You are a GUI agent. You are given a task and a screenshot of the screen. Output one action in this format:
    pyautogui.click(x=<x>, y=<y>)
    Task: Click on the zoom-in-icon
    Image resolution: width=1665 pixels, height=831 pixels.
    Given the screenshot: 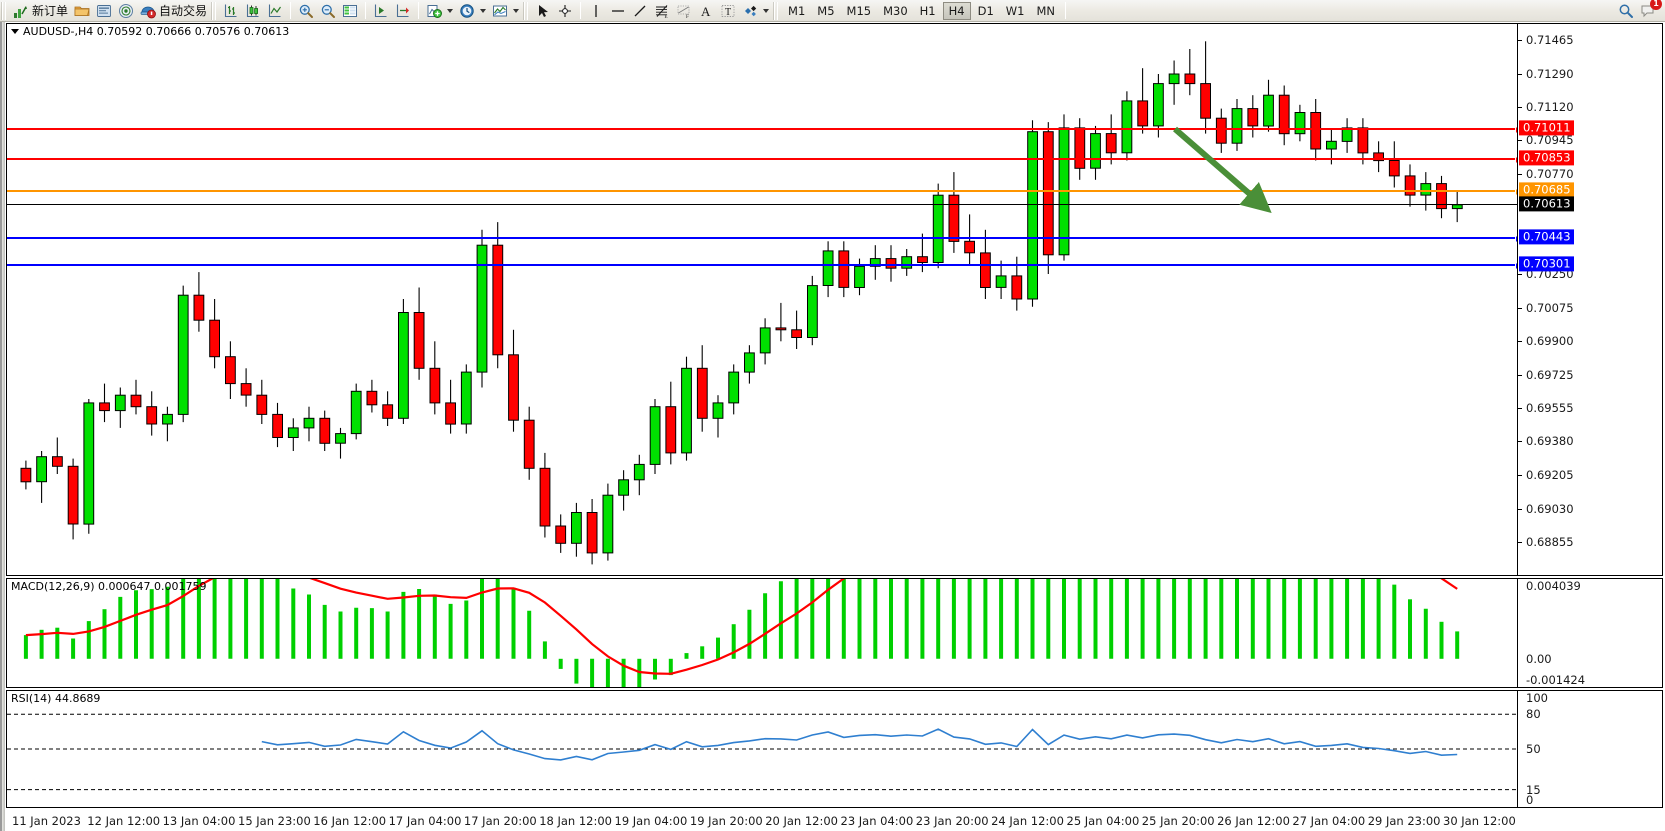 What is the action you would take?
    pyautogui.click(x=306, y=11)
    